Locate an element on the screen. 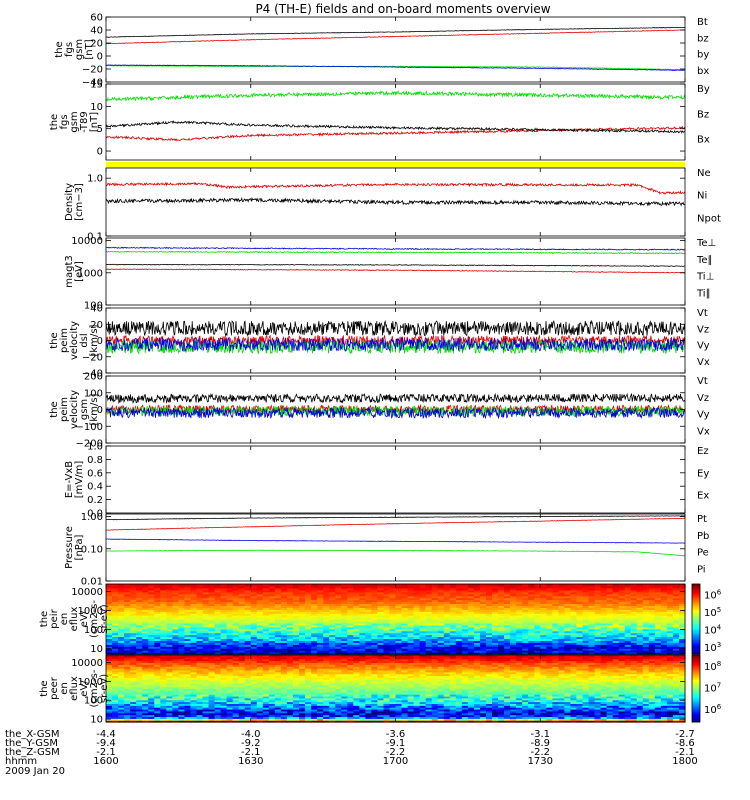 This screenshot has width=750, height=800. yellow-status-bar is located at coordinates (395, 165).